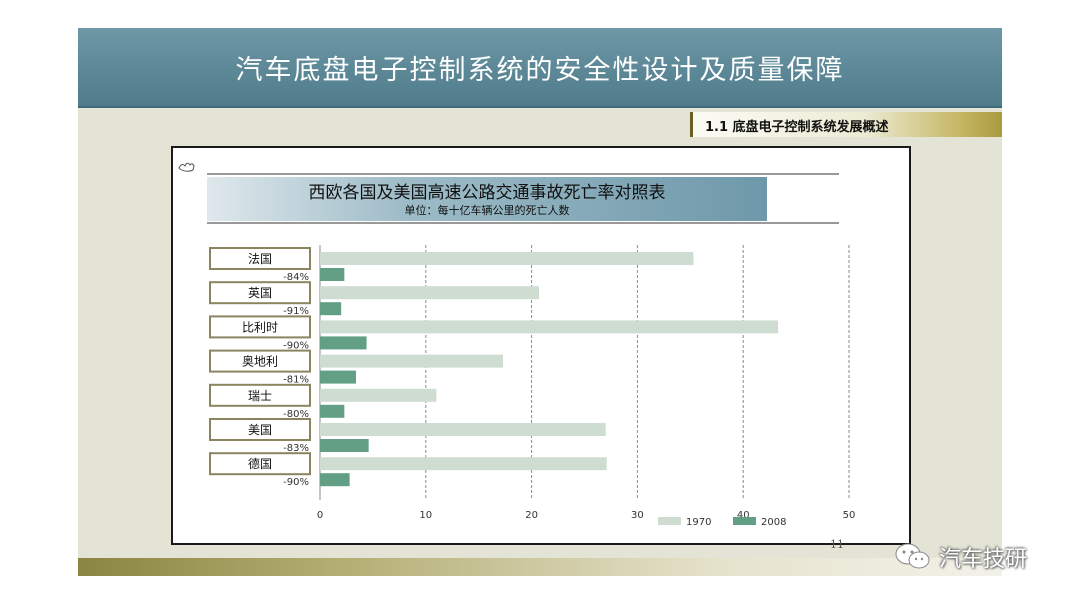  I want to click on category-label: 法国, so click(260, 259).